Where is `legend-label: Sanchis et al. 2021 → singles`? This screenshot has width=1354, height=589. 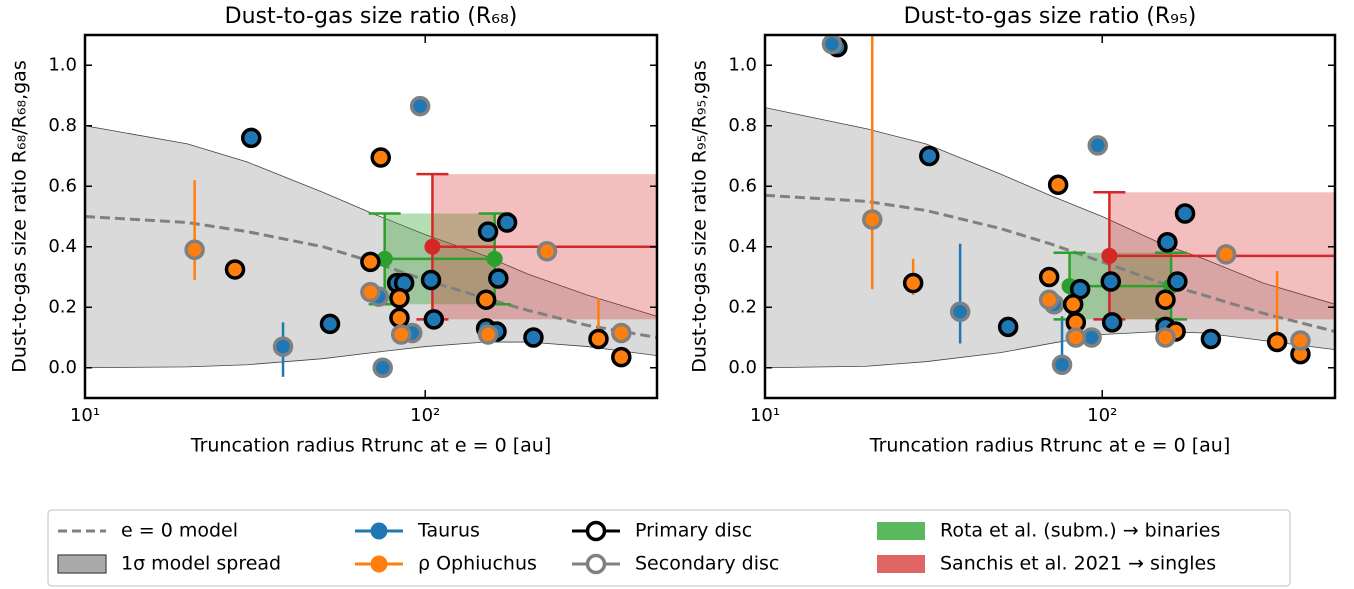 legend-label: Sanchis et al. 2021 → singles is located at coordinates (1078, 564).